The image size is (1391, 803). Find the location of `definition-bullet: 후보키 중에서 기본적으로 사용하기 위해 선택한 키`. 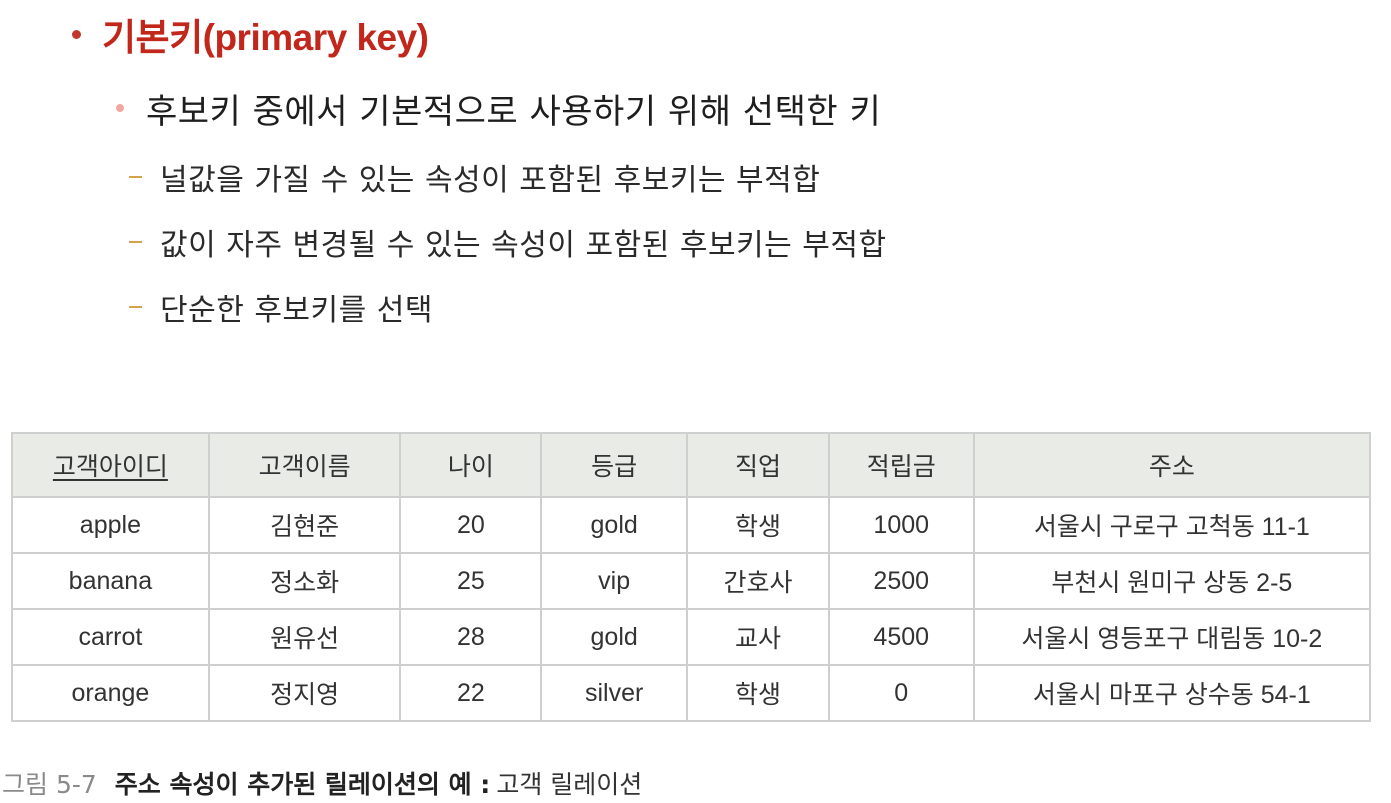

definition-bullet: 후보키 중에서 기본적으로 사용하기 위해 선택한 키 is located at coordinates (498, 108).